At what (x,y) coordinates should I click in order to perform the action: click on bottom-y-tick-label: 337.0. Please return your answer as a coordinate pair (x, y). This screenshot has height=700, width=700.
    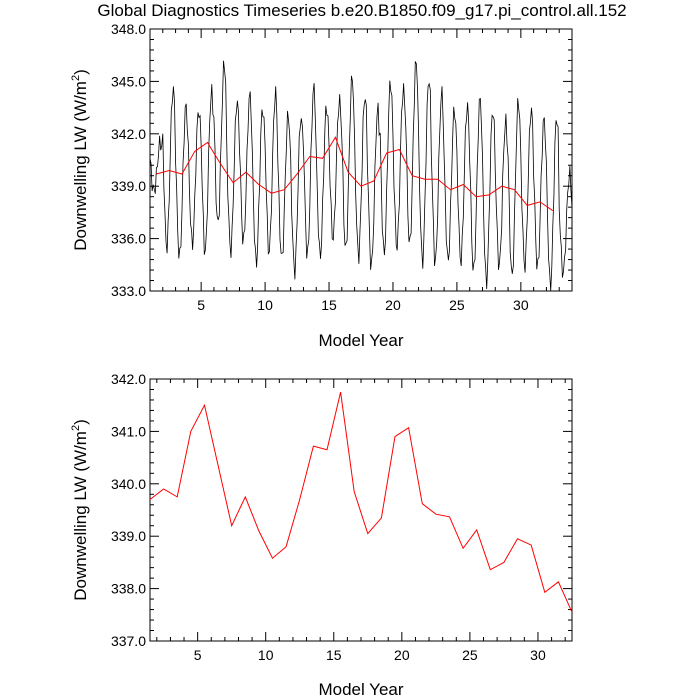
    Looking at the image, I should click on (128, 641).